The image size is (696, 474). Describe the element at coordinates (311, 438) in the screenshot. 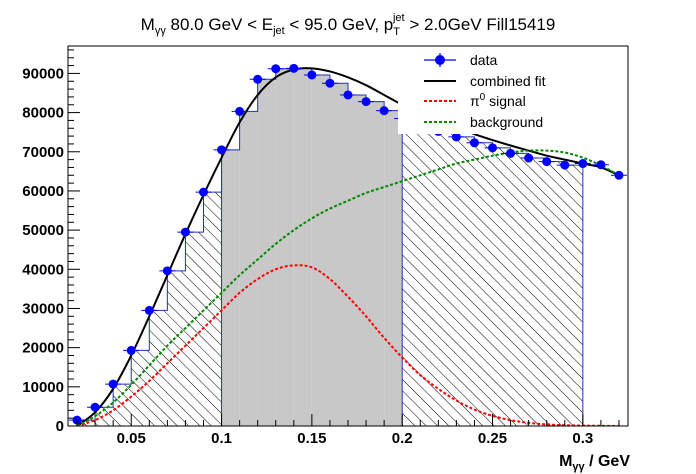

I see `x-tick-label: 0.15` at that location.